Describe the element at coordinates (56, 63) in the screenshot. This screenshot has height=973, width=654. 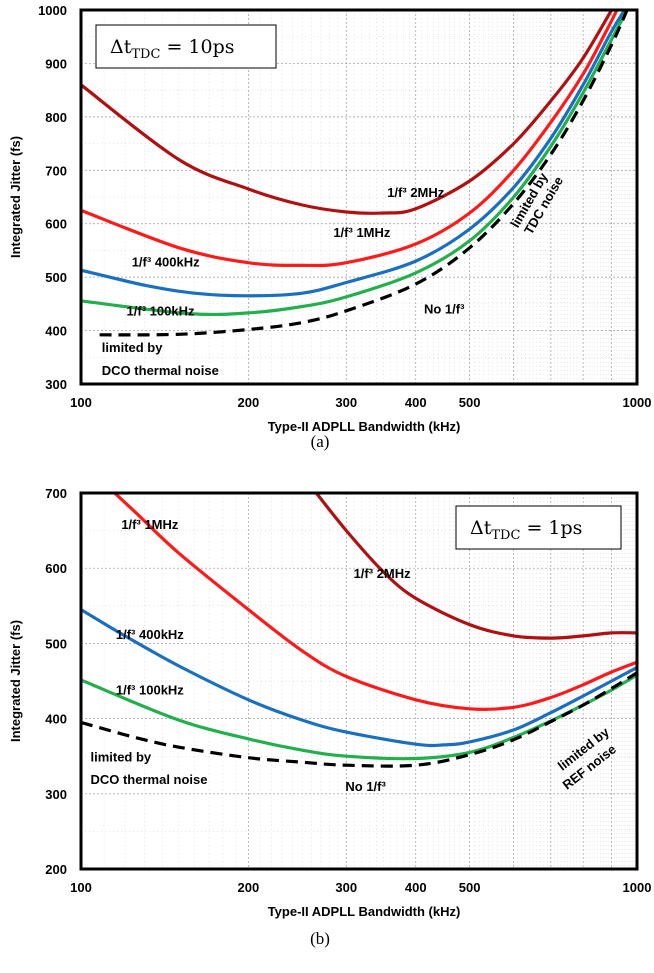
I see `y-tick-label: 900` at that location.